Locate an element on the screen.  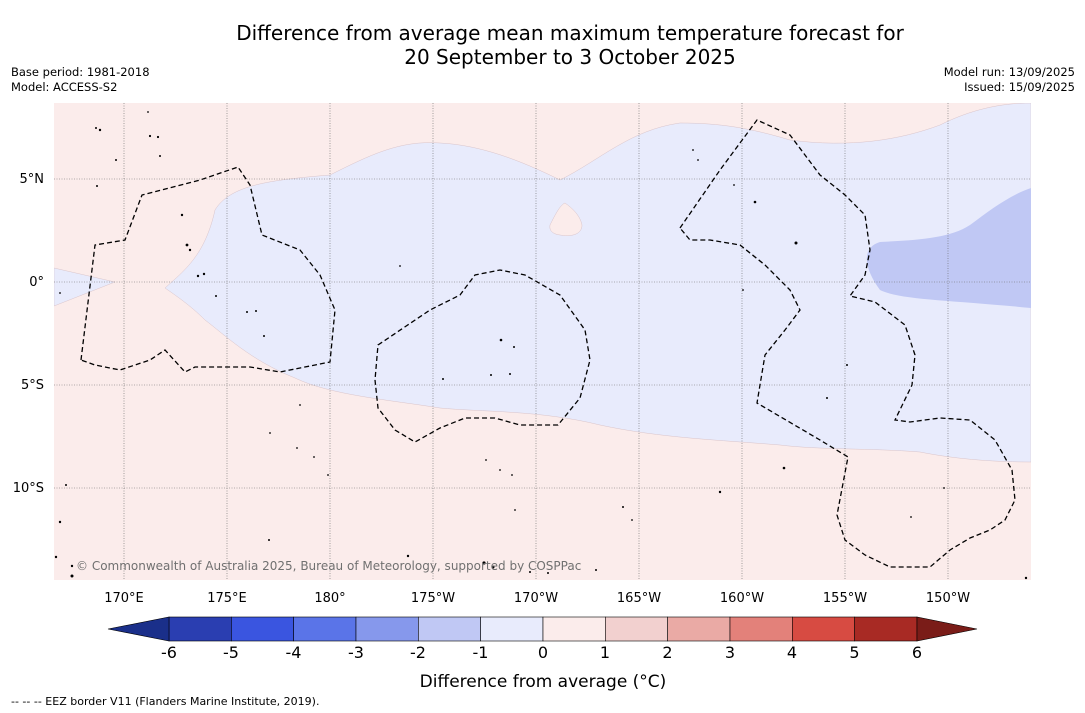
lon-label-180: 180° is located at coordinates (329, 598).